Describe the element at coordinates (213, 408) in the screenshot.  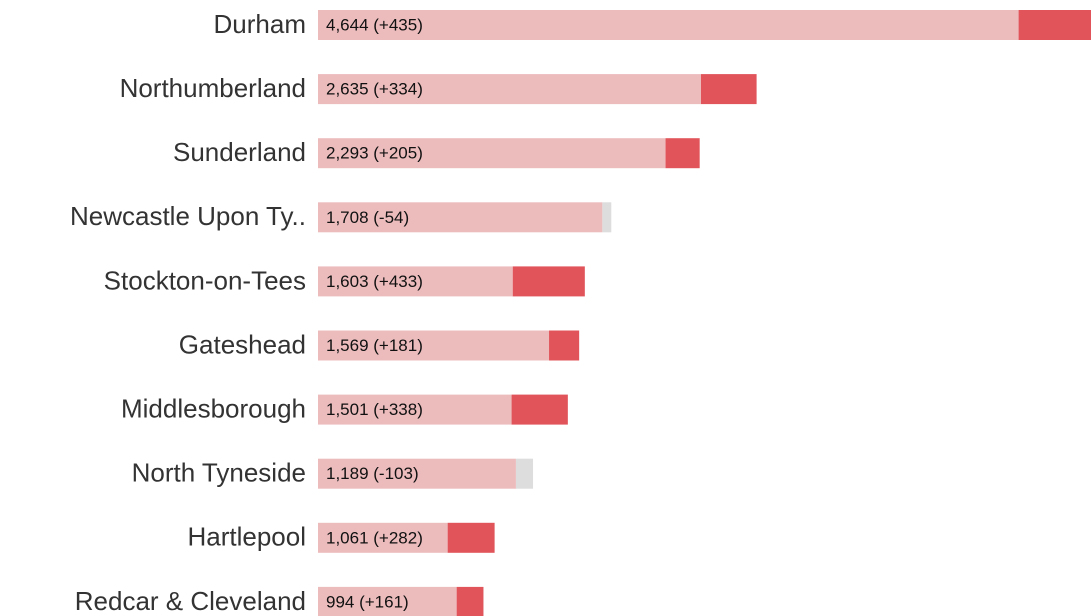
I see `category-label: Middlesborough` at that location.